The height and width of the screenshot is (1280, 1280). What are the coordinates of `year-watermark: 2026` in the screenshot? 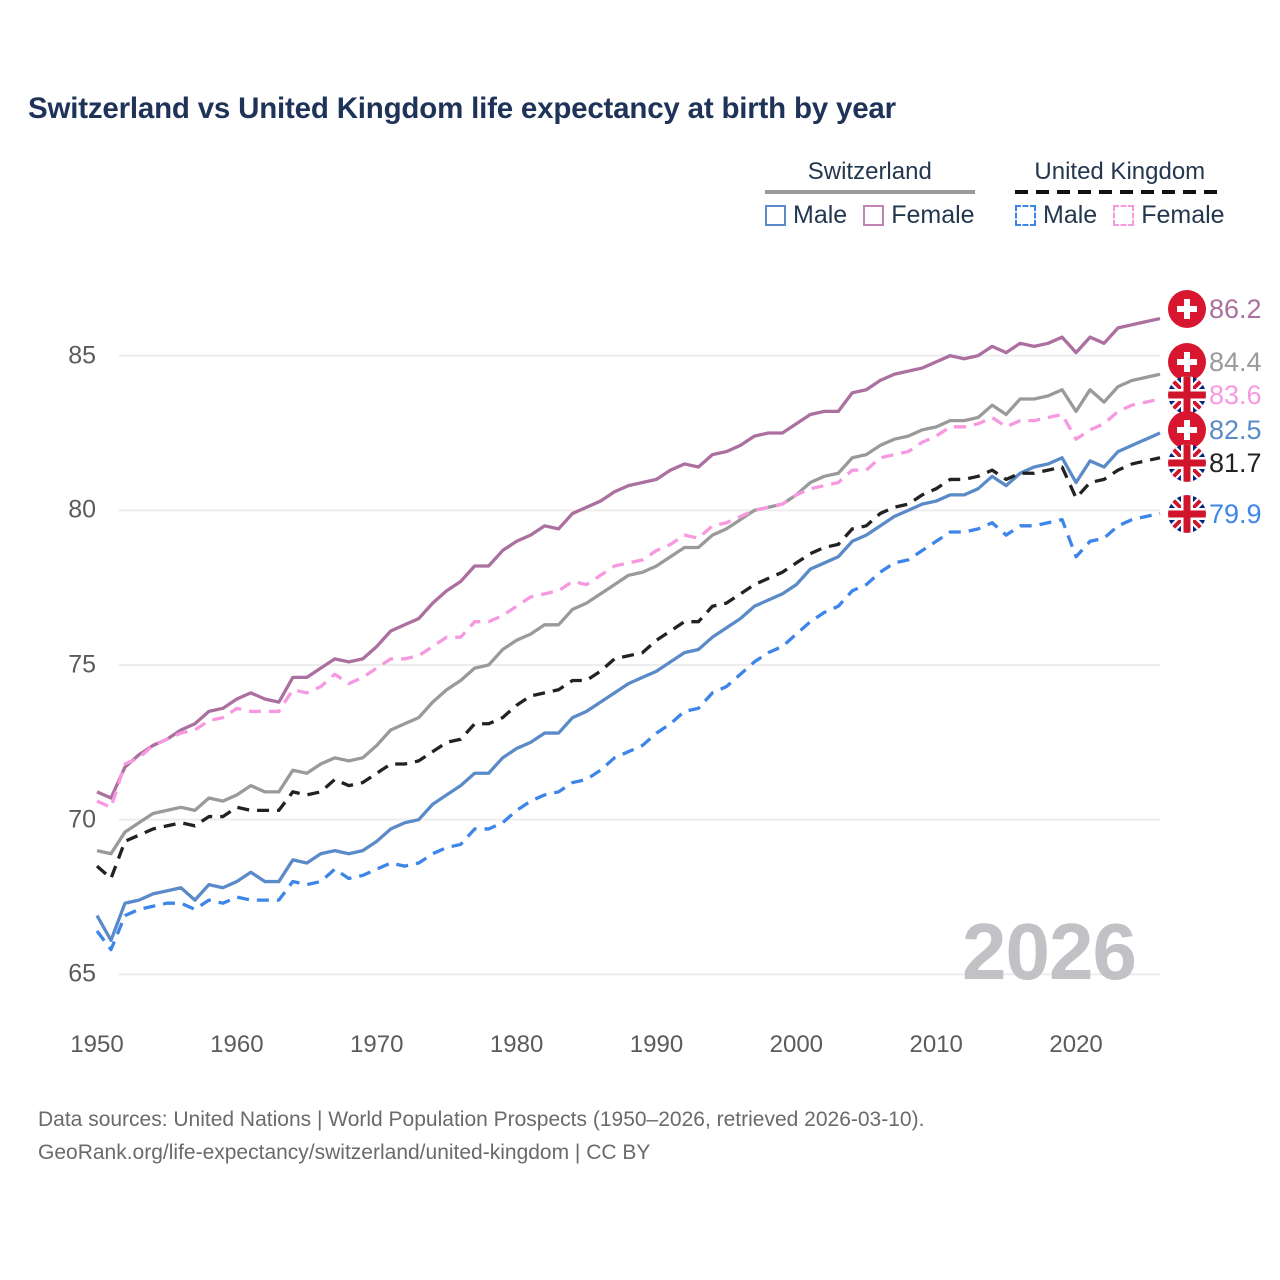 It's located at (1049, 951).